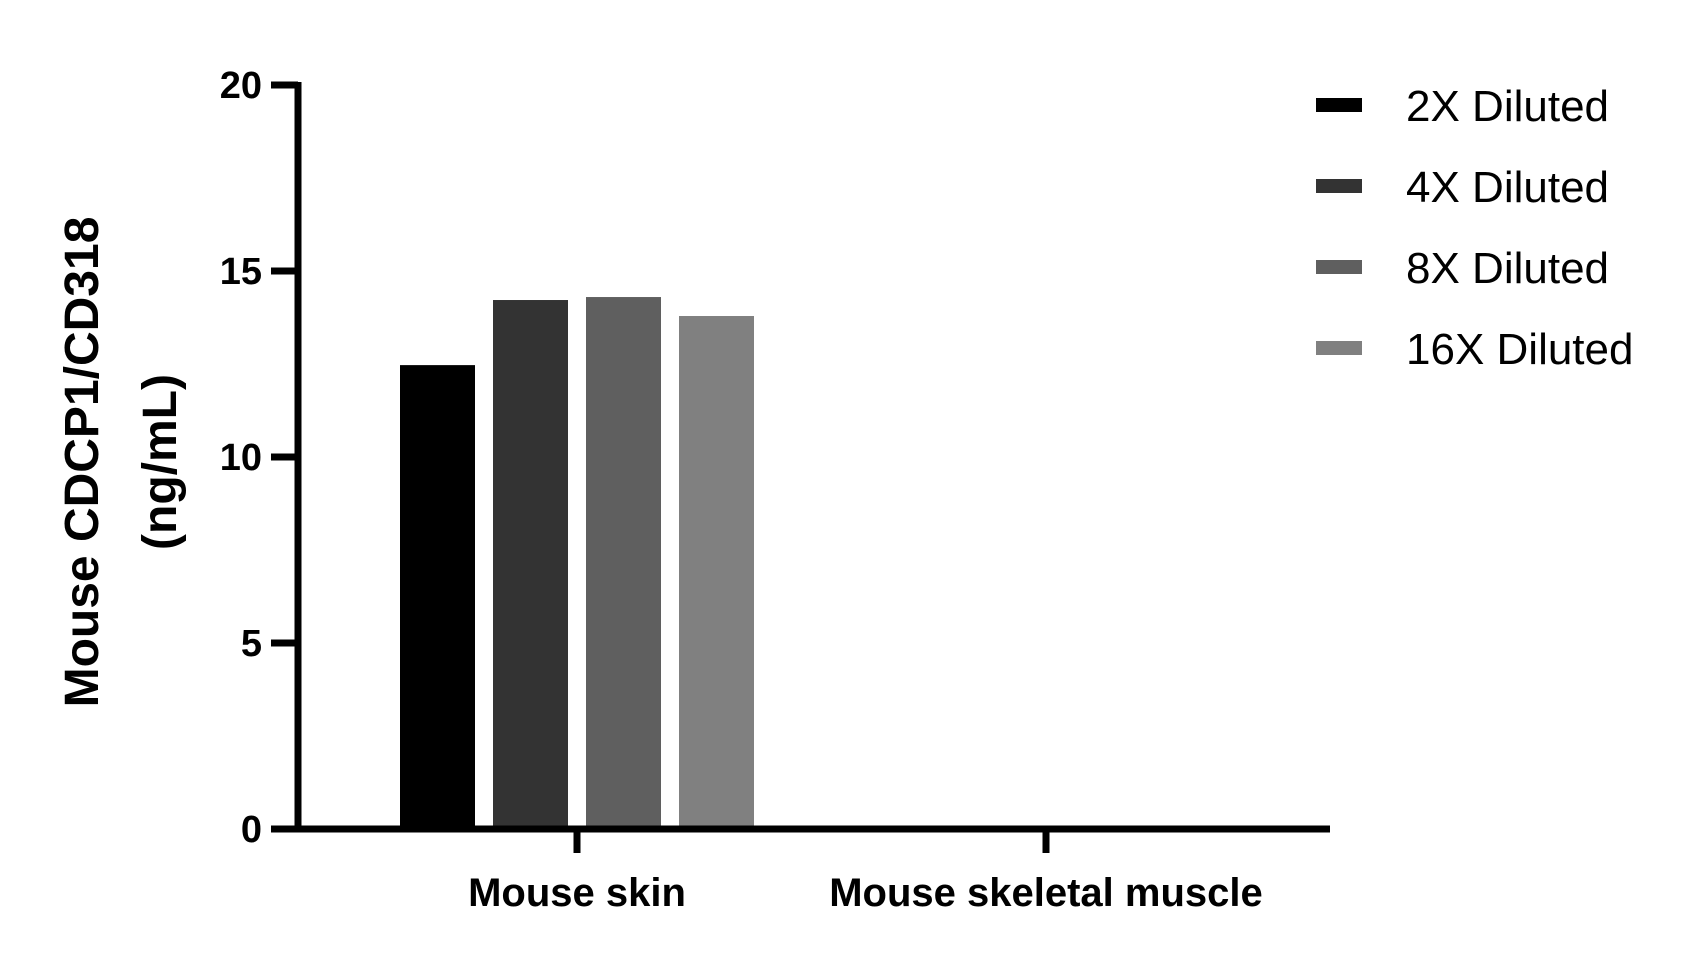 This screenshot has width=1701, height=953. Describe the element at coordinates (241, 86) in the screenshot. I see `y-tick-label: 20` at that location.